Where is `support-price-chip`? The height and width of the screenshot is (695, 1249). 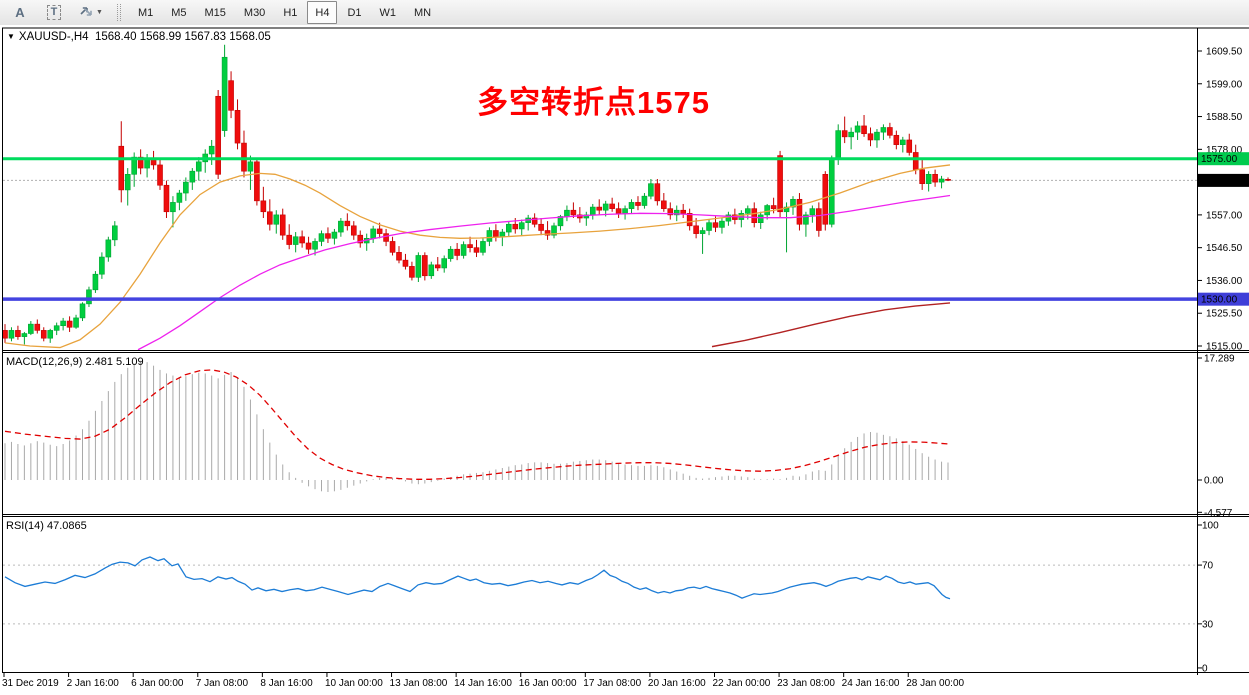
support-price-chip is located at coordinates (1223, 299).